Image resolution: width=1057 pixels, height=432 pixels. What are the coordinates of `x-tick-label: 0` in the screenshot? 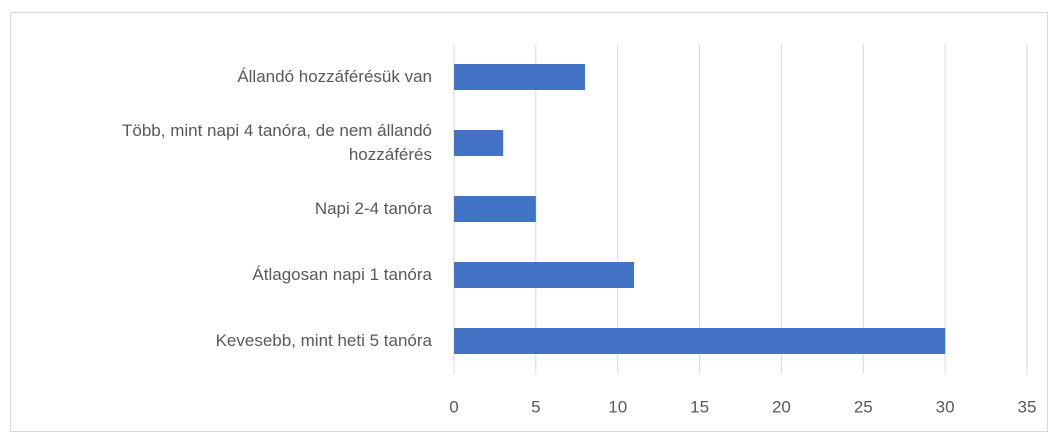 It's located at (453, 406).